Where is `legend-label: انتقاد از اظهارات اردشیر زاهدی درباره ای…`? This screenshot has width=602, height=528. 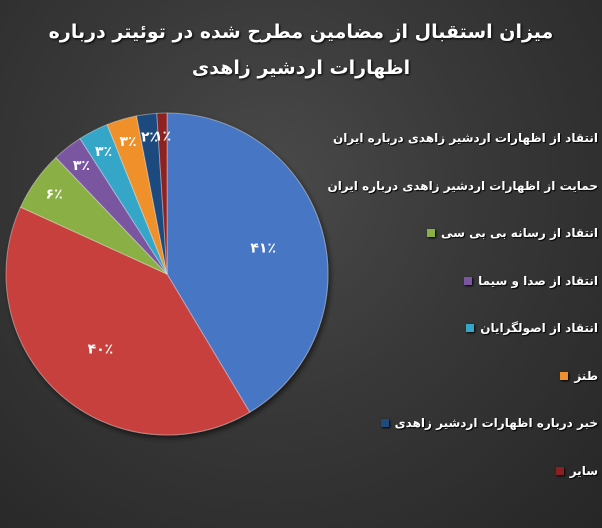
legend-label: انتقاد از اظهارات اردشیر زاهدی درباره ای… is located at coordinates (465, 138).